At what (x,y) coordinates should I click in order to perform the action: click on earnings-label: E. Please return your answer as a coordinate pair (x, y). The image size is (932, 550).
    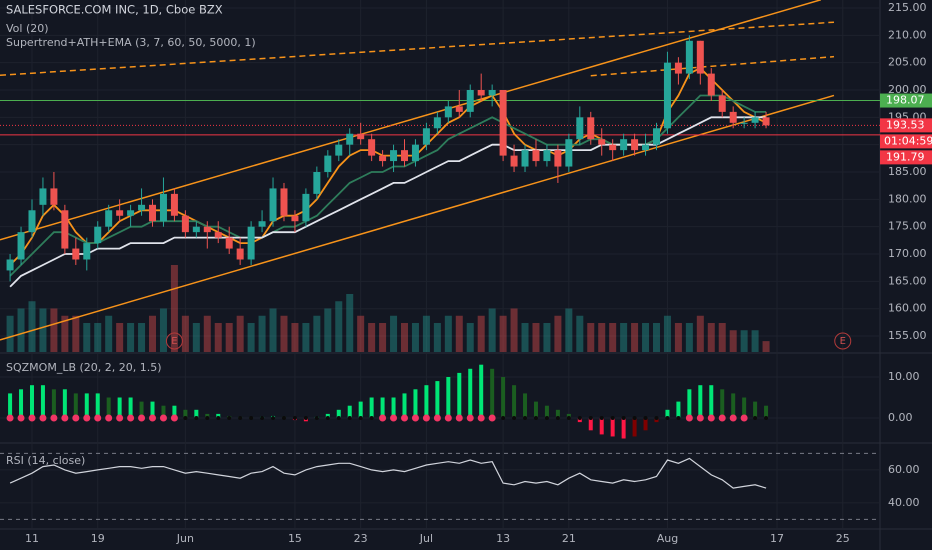
    Looking at the image, I should click on (174, 341).